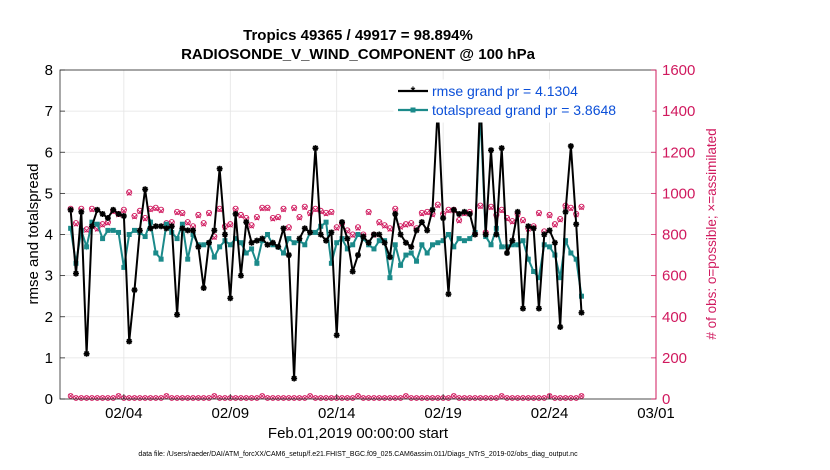 The width and height of the screenshot is (830, 470). I want to click on legend-spread-marker, so click(413, 110).